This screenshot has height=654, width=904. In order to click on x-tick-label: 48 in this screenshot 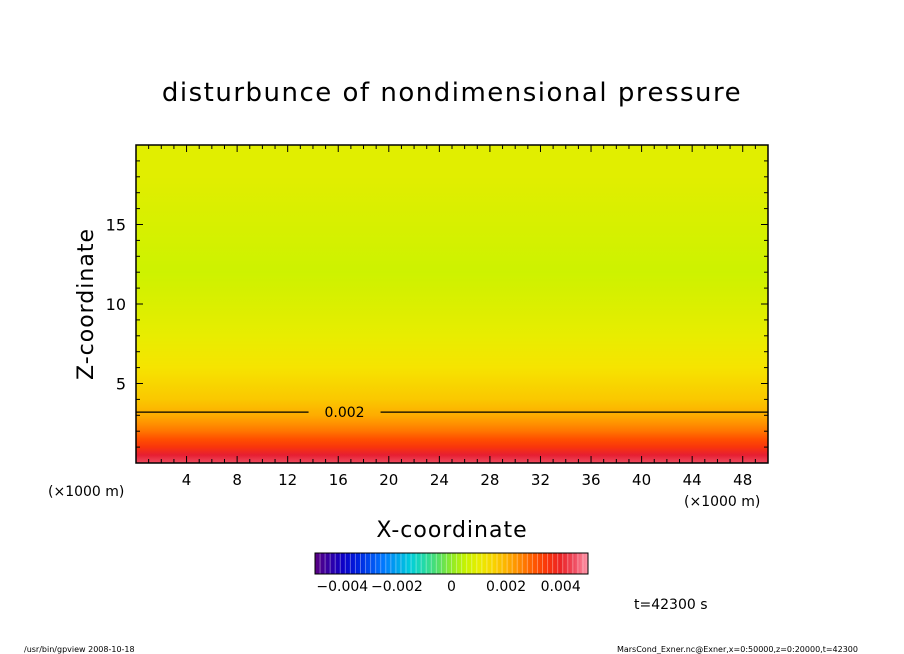, I will do `click(742, 480)`.